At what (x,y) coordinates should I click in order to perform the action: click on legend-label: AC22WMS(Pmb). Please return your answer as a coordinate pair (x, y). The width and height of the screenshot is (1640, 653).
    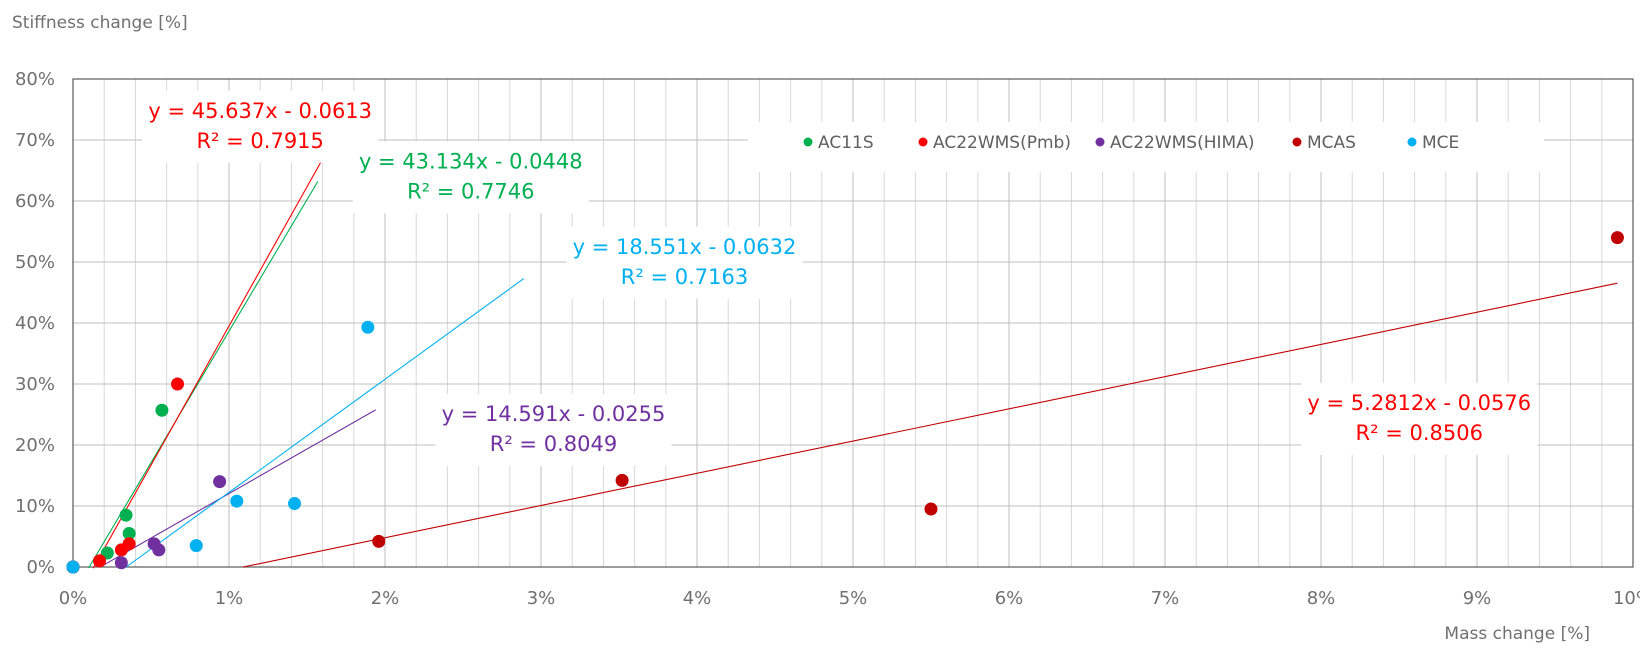
    Looking at the image, I should click on (1002, 143).